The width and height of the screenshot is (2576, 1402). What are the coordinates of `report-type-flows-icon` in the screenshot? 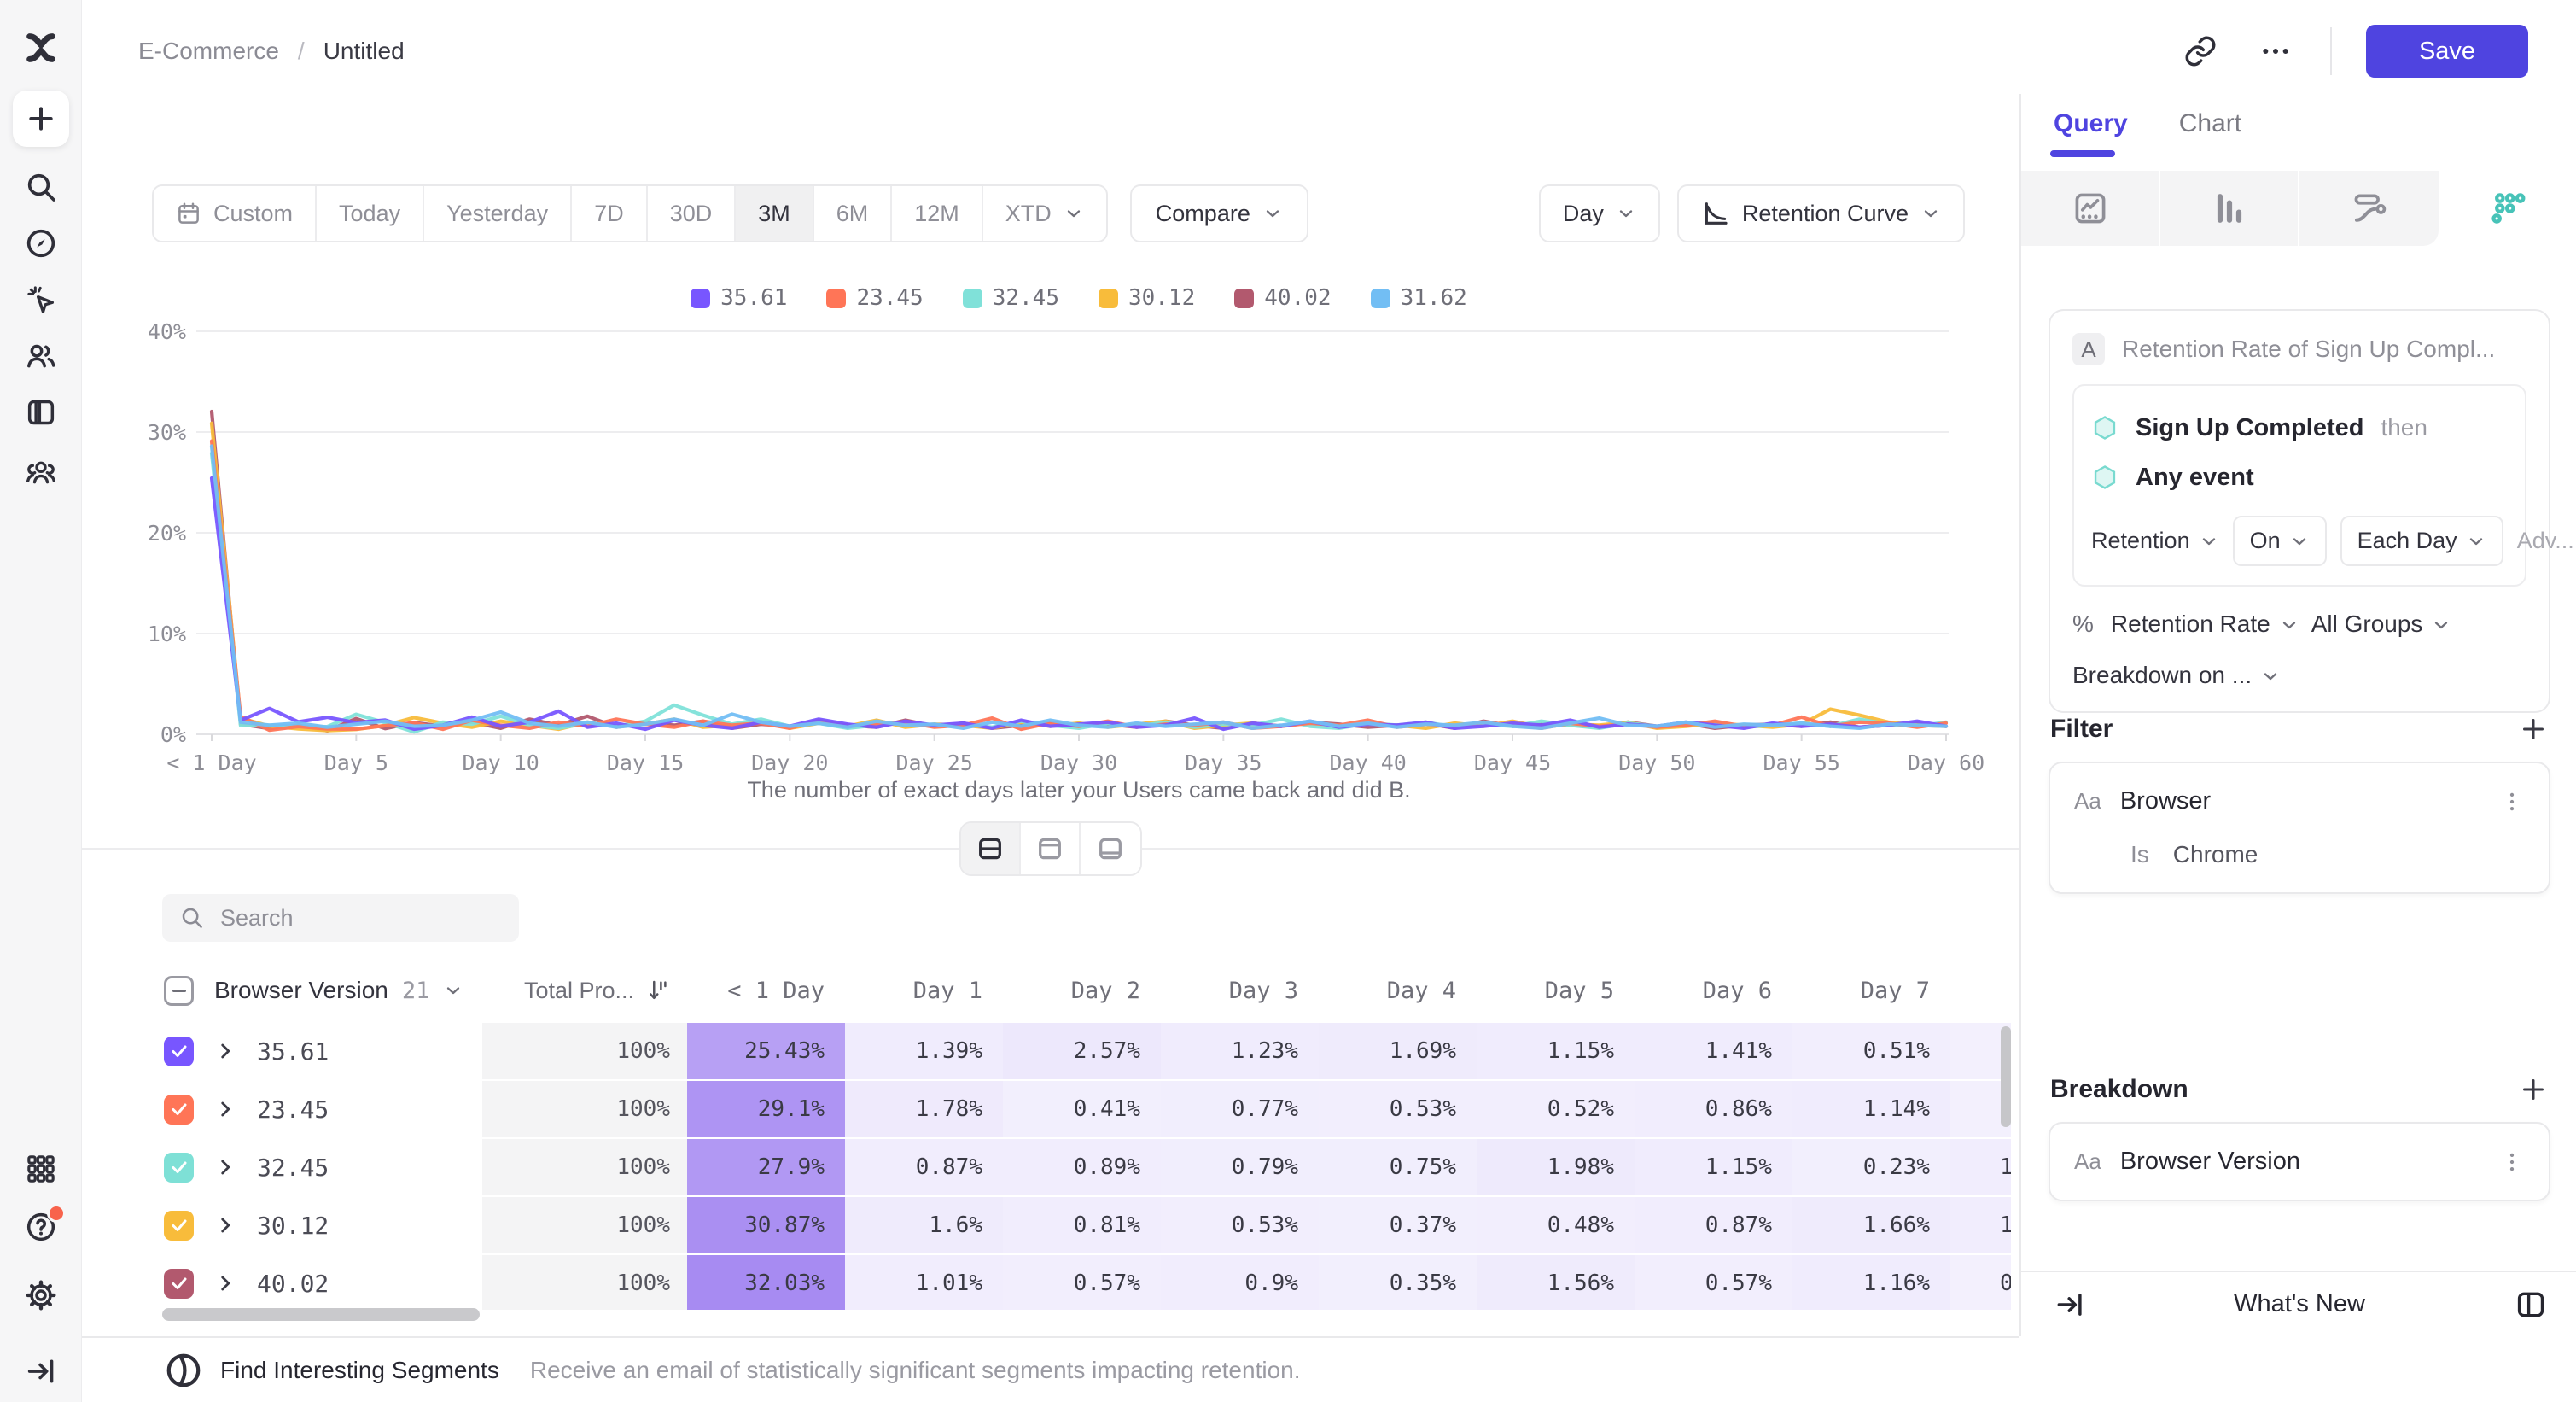 It's located at (2369, 209).